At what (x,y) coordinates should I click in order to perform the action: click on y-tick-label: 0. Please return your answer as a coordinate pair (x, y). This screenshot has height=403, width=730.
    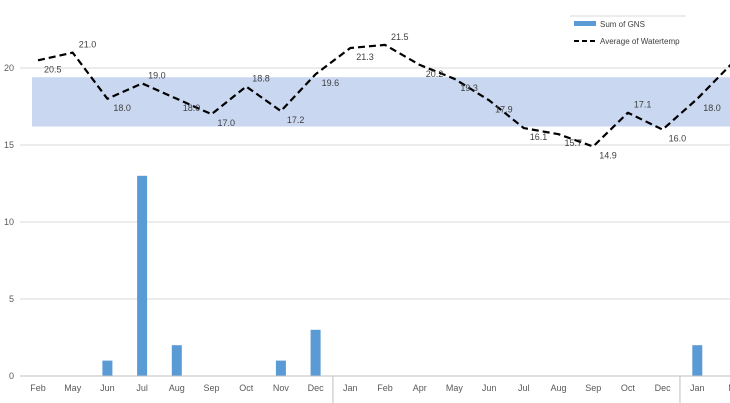
    Looking at the image, I should click on (11, 376).